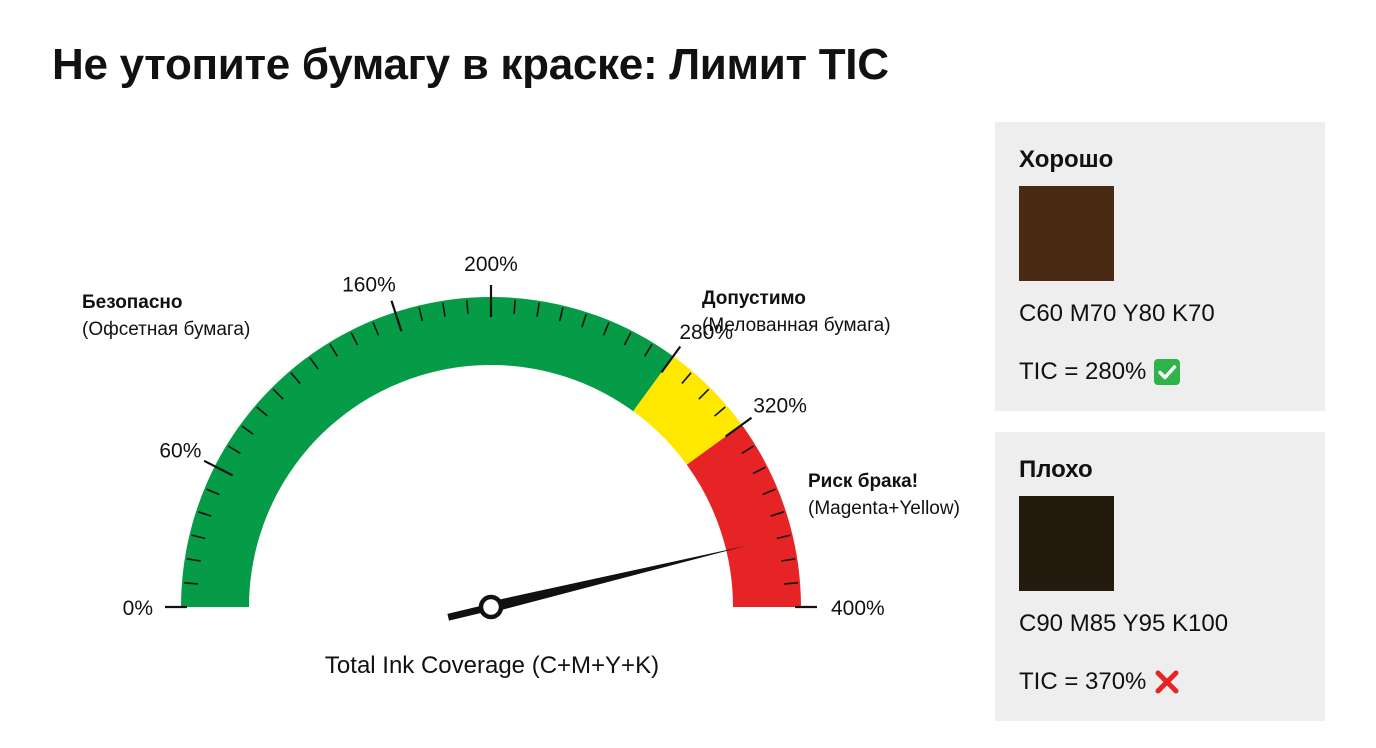 The height and width of the screenshot is (748, 1376). Describe the element at coordinates (1066, 159) in the screenshot. I see `good-card-title: Хорошо` at that location.